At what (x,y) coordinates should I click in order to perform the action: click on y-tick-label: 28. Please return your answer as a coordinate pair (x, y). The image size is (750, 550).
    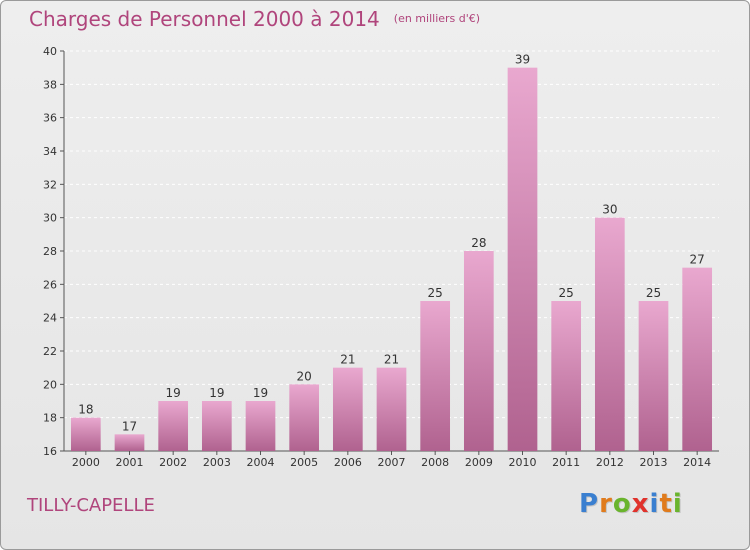
    Looking at the image, I should click on (50, 251).